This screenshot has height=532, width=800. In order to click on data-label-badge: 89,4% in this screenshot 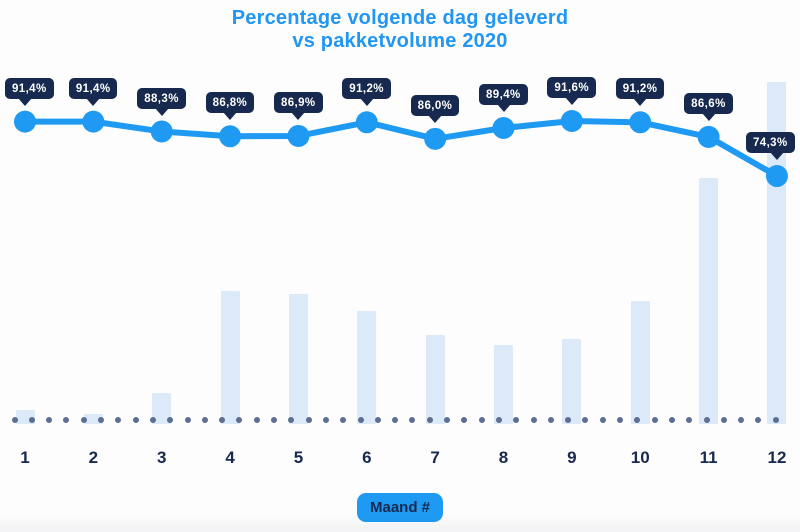, I will do `click(503, 94)`.